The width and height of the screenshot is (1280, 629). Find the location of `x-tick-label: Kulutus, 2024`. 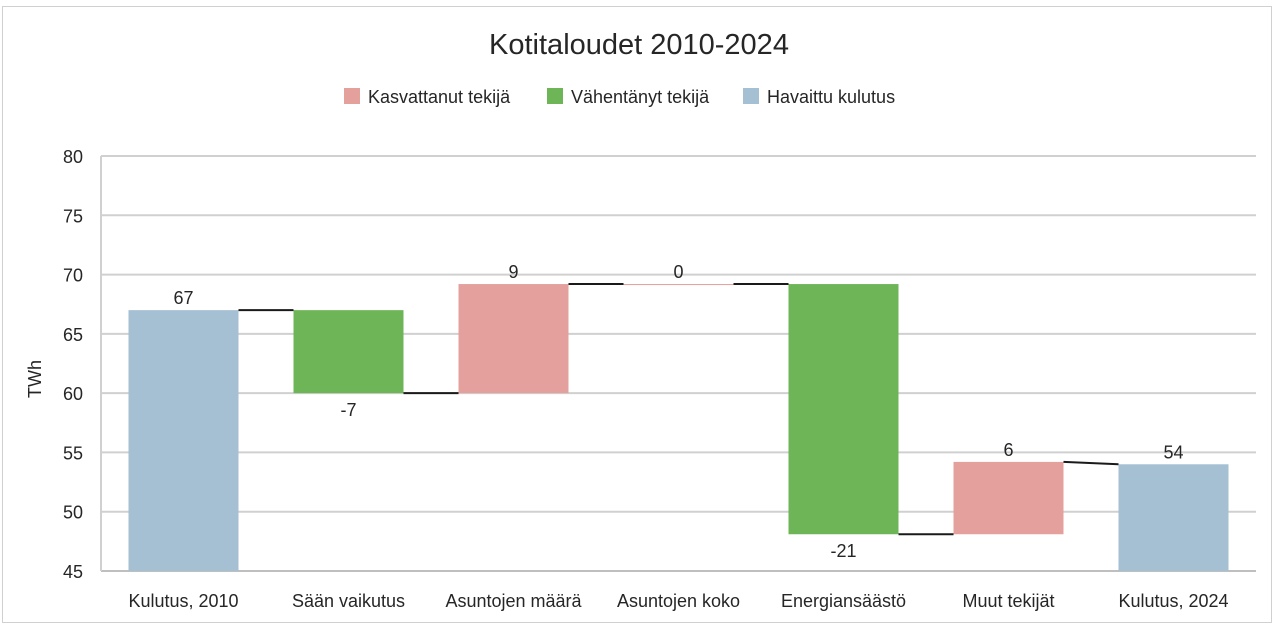

x-tick-label: Kulutus, 2024 is located at coordinates (1173, 601).